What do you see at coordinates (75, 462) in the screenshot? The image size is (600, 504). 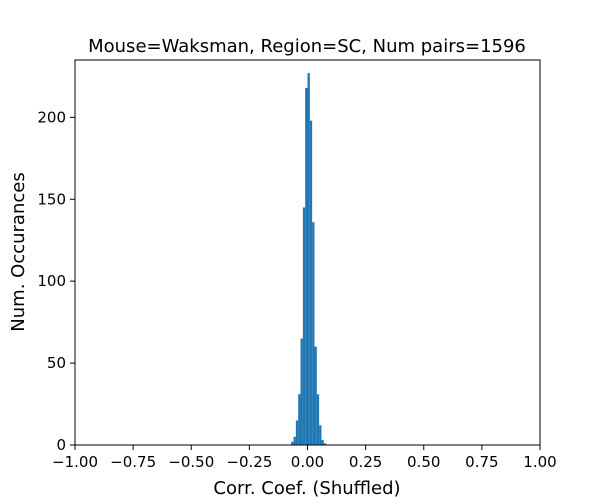 I see `x-tick-label: −1.00` at bounding box center [75, 462].